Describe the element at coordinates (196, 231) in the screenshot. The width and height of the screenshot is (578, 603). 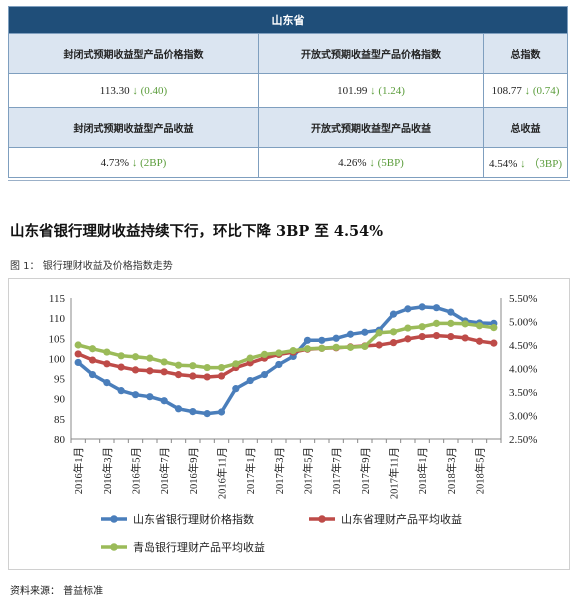
I see `headline: 山东省银行理财收益持续下行，环比下降 3BP 至 4.54%` at that location.